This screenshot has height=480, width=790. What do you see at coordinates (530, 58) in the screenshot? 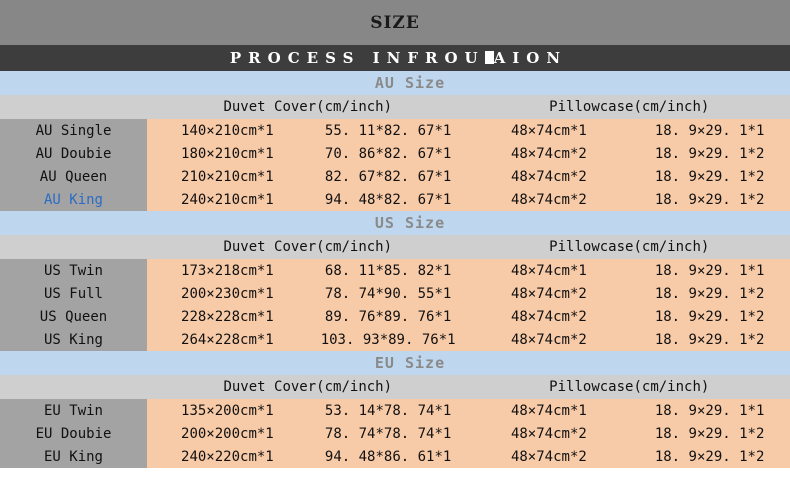
I see `process-label-right: AION` at bounding box center [530, 58].